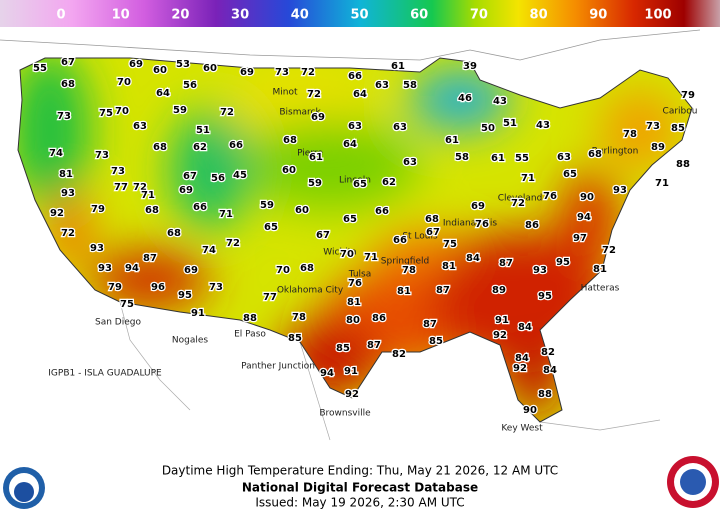 Image resolution: width=720 pixels, height=515 pixels. I want to click on place-name: St Louis, so click(420, 237).